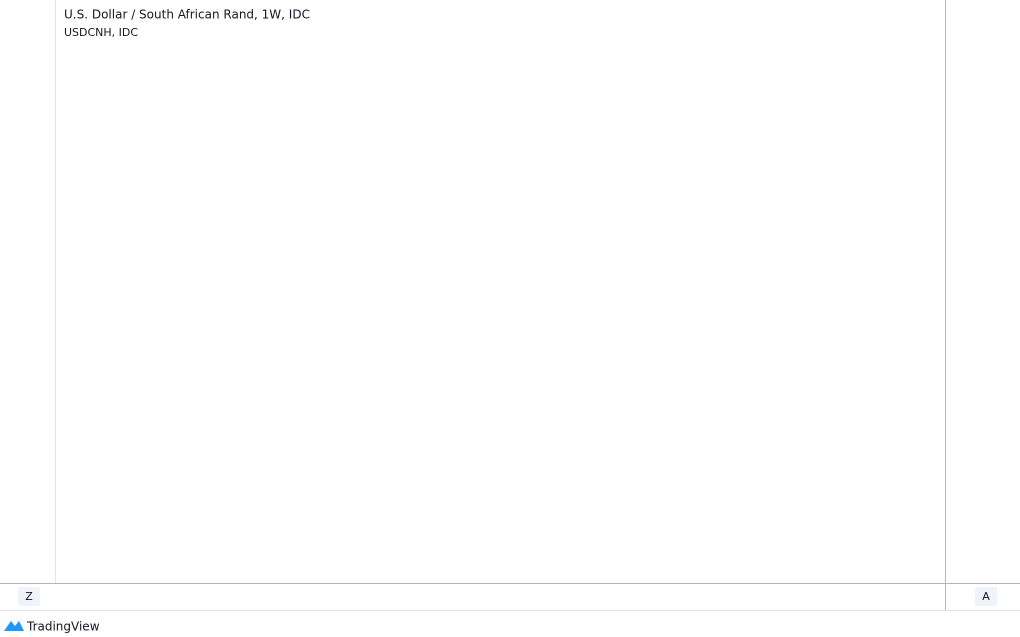 The width and height of the screenshot is (1020, 637). I want to click on brand-logo, so click(14, 626).